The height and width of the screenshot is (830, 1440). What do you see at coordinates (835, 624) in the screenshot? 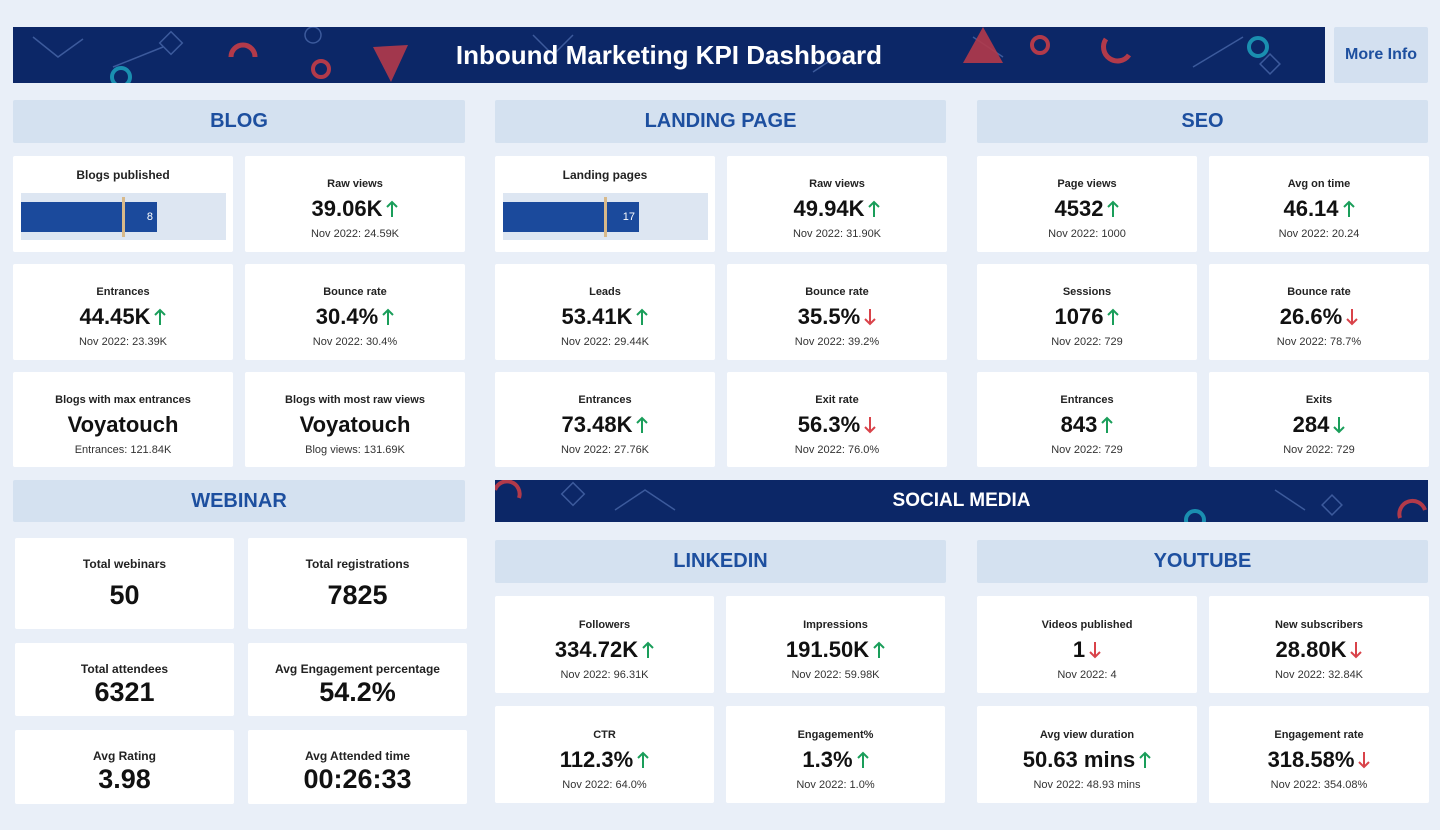
I see `card-label: Impressions` at bounding box center [835, 624].